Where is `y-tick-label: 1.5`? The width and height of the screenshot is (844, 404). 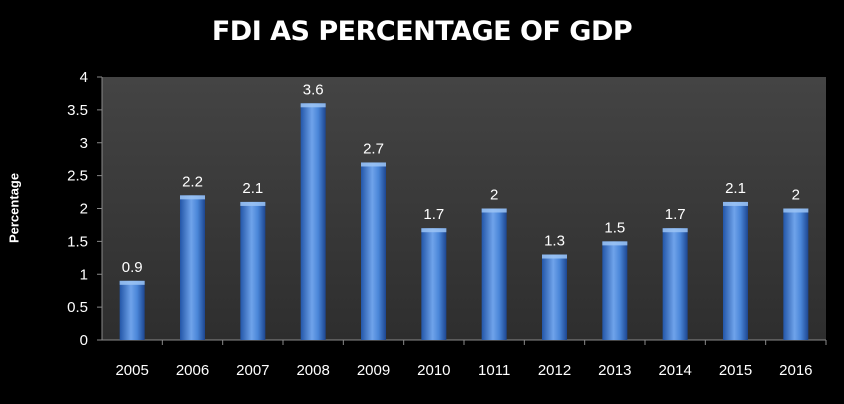 y-tick-label: 1.5 is located at coordinates (77, 241).